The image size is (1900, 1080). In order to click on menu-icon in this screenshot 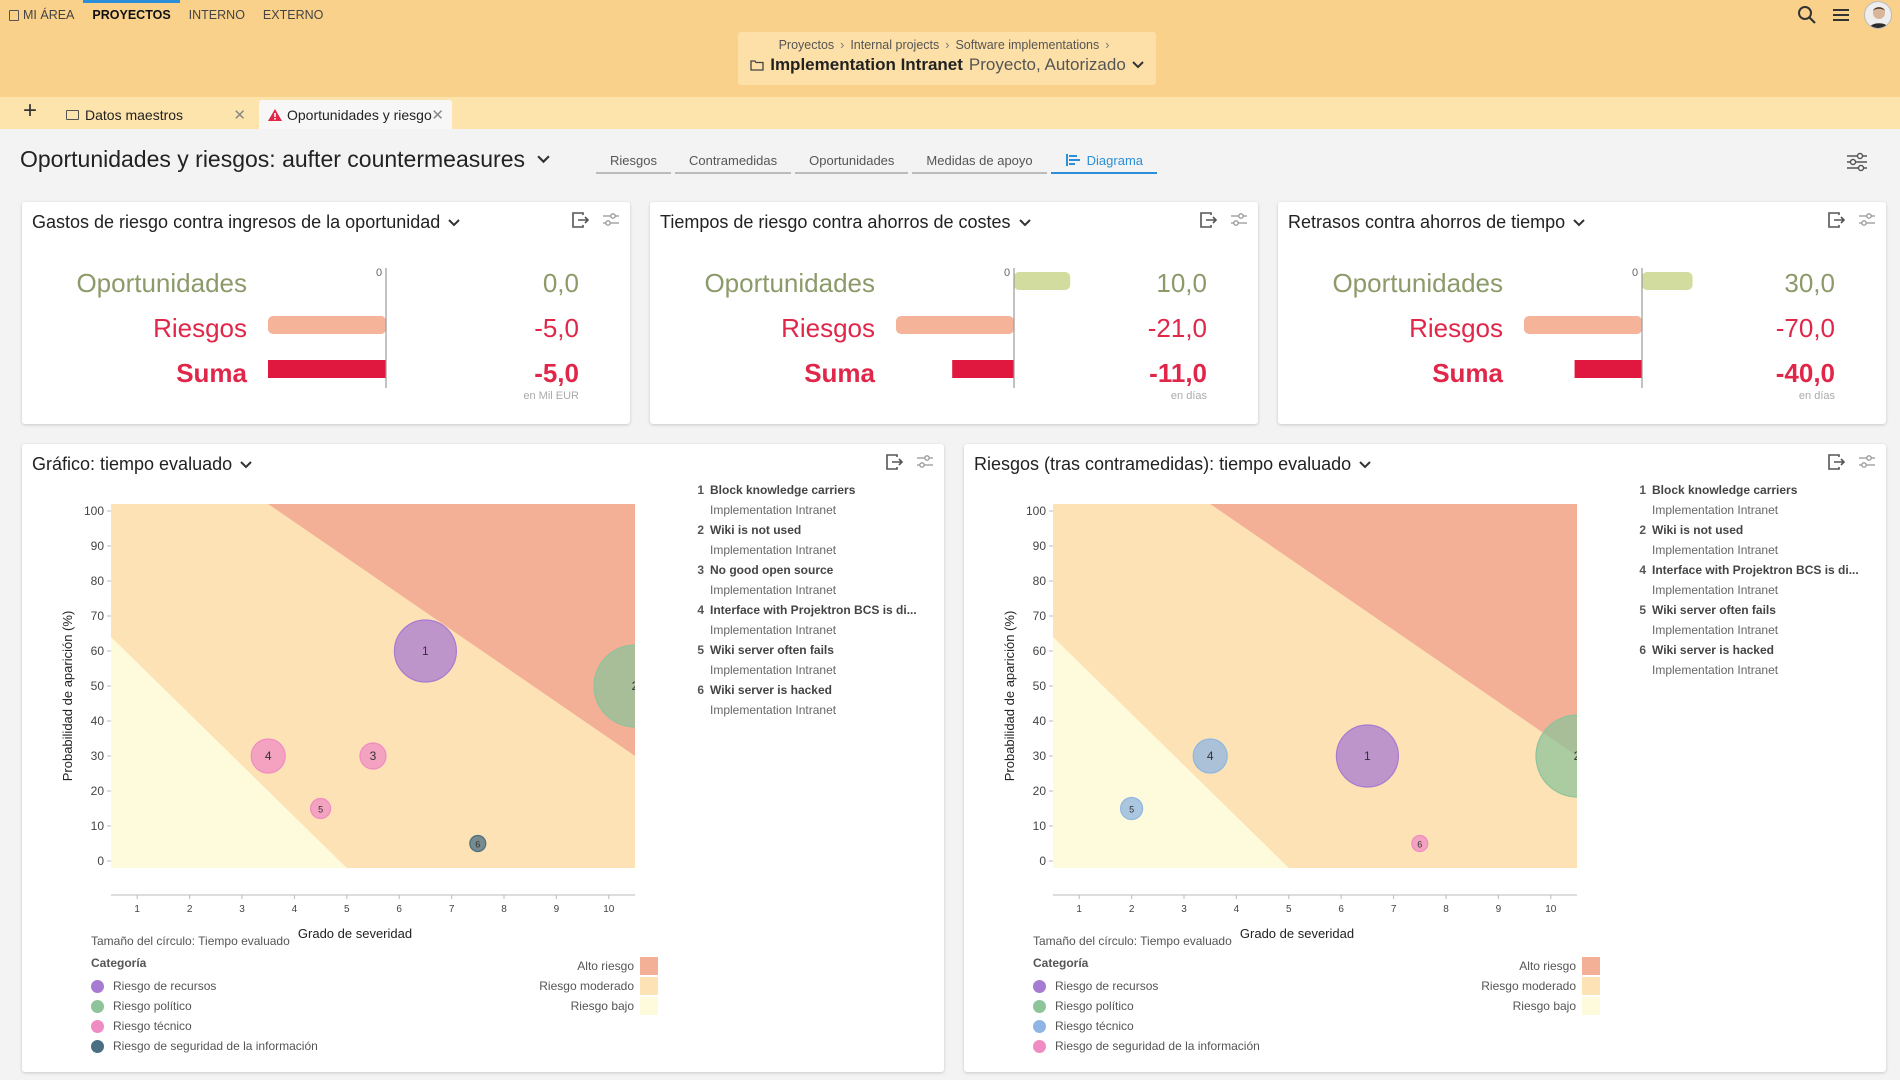, I will do `click(1841, 15)`.